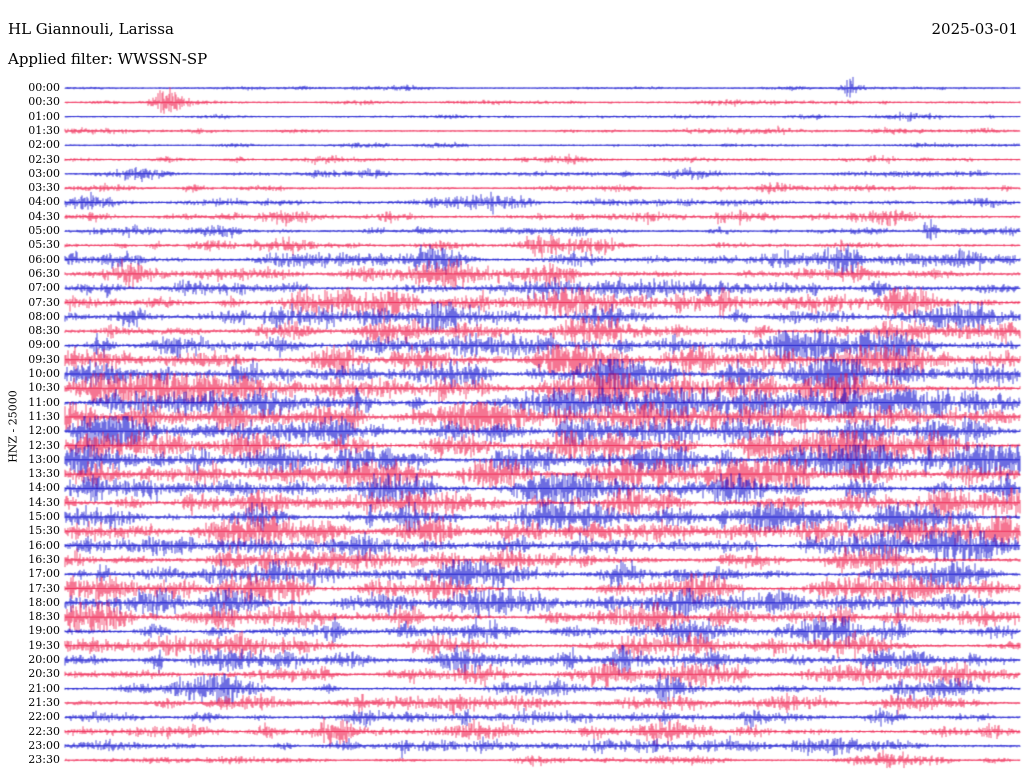 The width and height of the screenshot is (1024, 780). I want to click on time-label: 19:00, so click(44, 631).